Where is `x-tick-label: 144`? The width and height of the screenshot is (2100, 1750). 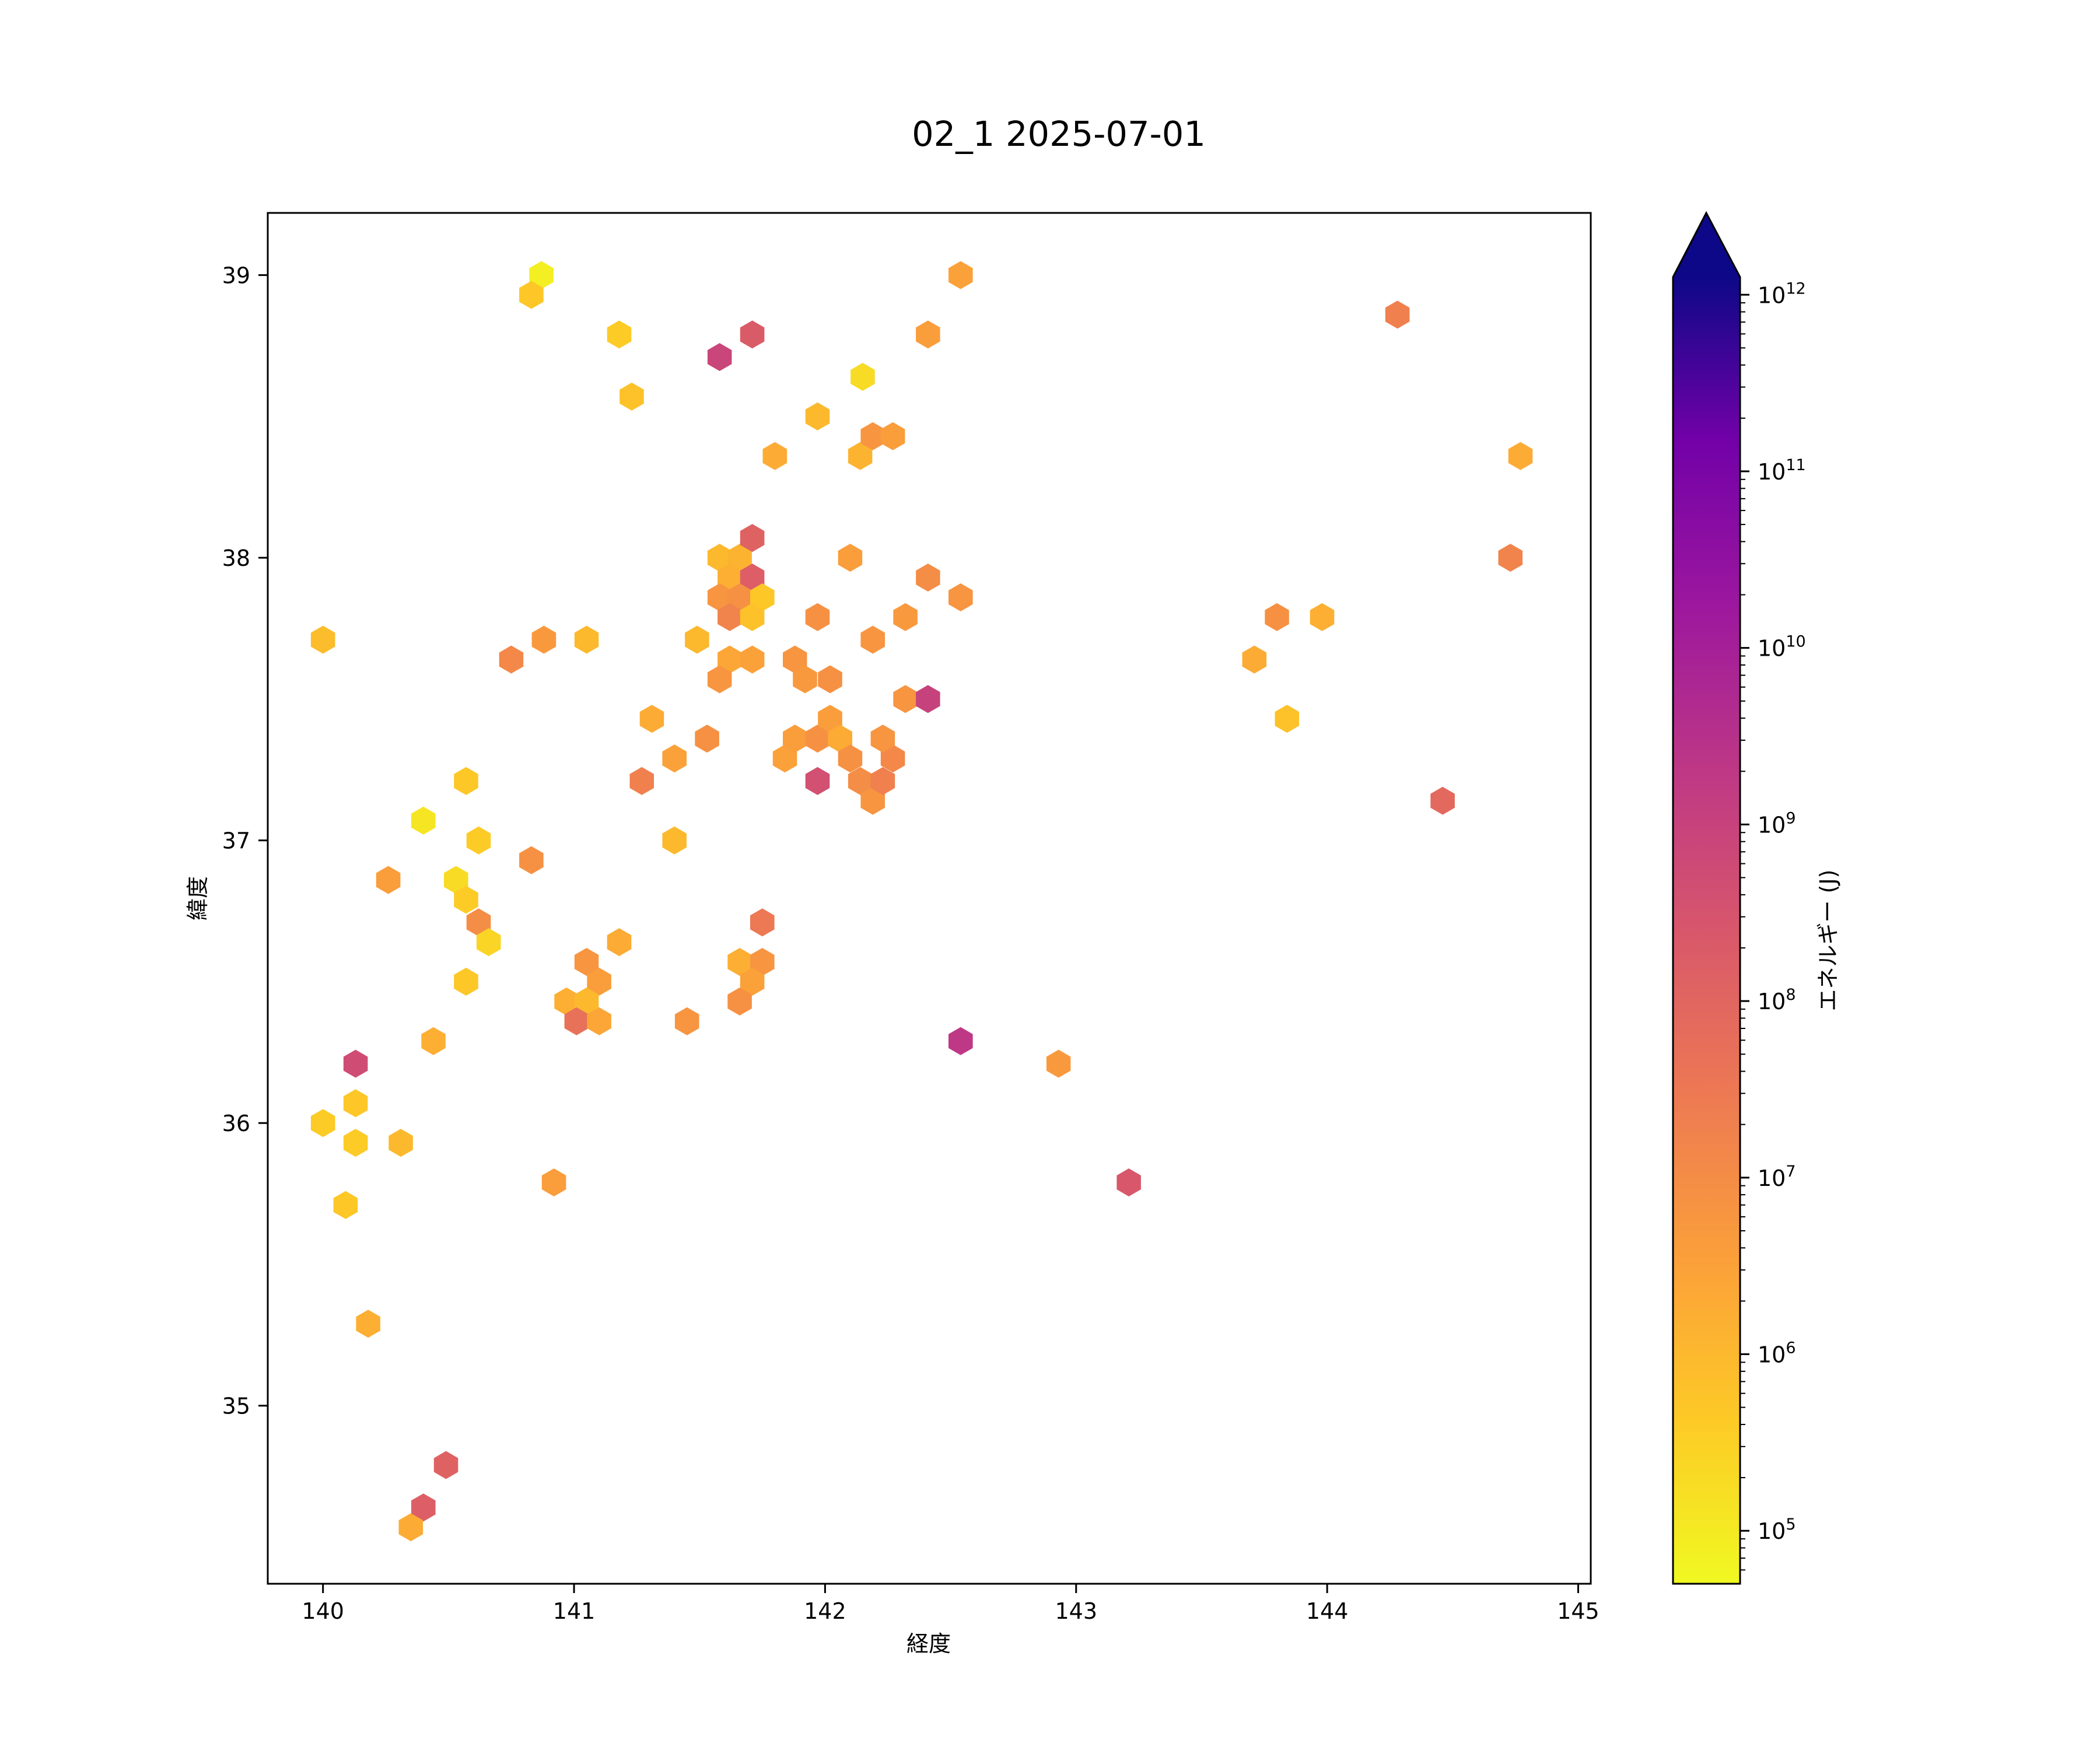
x-tick-label: 144 is located at coordinates (1328, 1611).